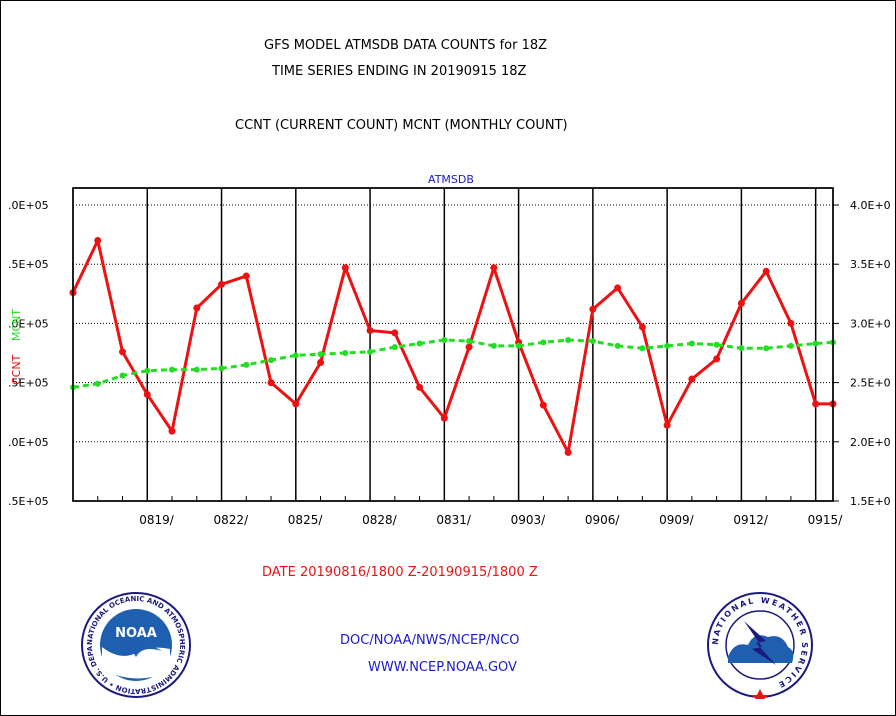 Image resolution: width=896 pixels, height=716 pixels. What do you see at coordinates (430, 640) in the screenshot?
I see `org-label: DOC/NOAA/NWS/NCEP/NCO` at bounding box center [430, 640].